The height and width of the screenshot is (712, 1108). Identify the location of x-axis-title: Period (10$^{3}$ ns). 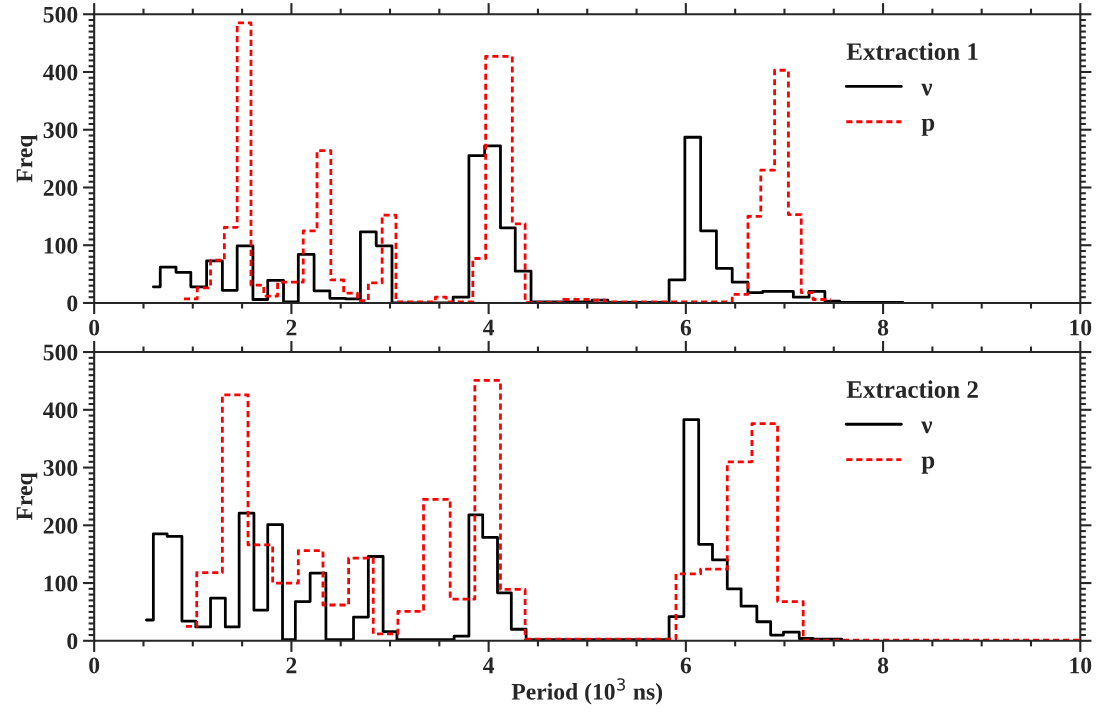
(587, 691).